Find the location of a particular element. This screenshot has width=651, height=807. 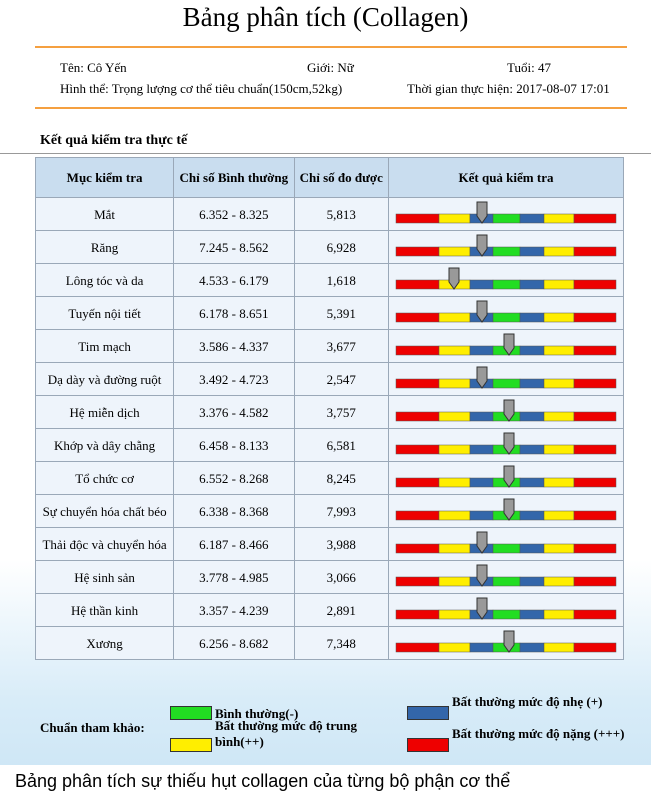

cell: 1,618 is located at coordinates (341, 280).